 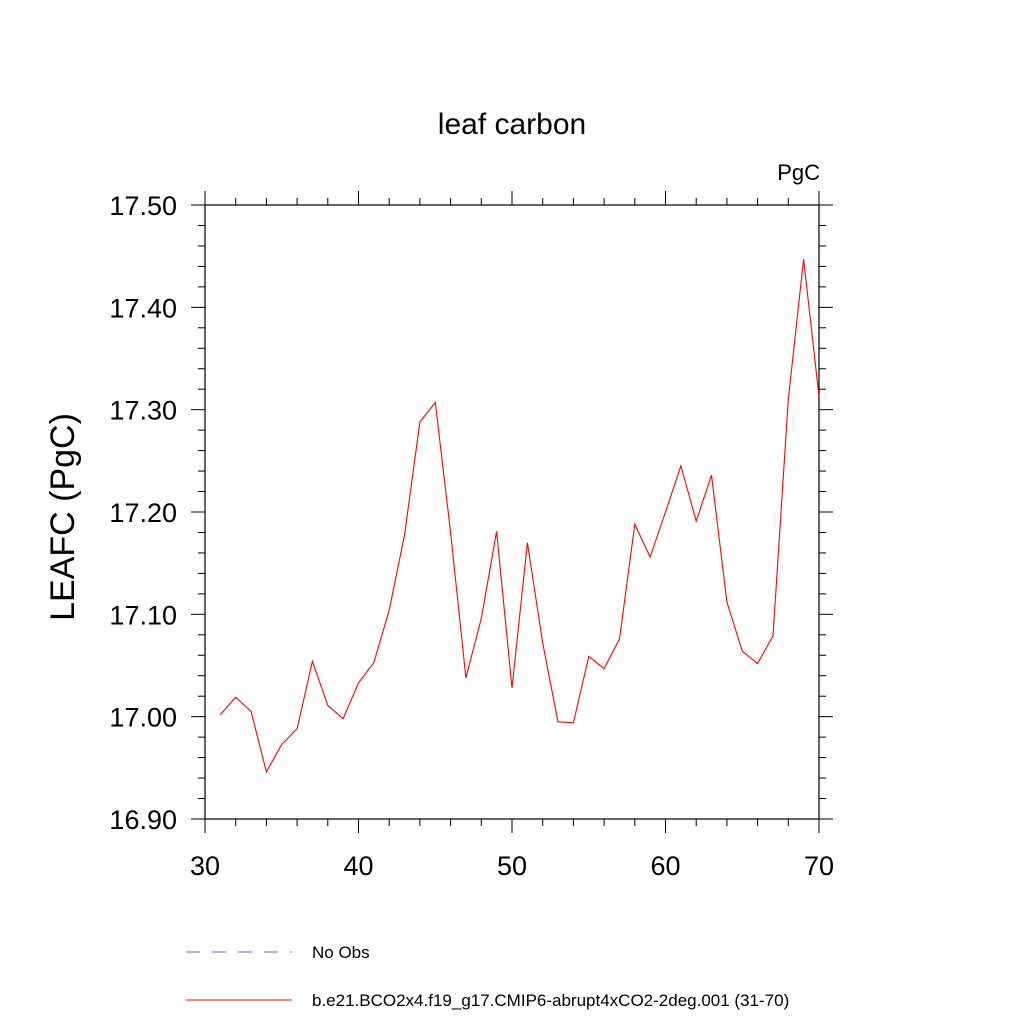 What do you see at coordinates (665, 866) in the screenshot?
I see `x-tick-label: 60` at bounding box center [665, 866].